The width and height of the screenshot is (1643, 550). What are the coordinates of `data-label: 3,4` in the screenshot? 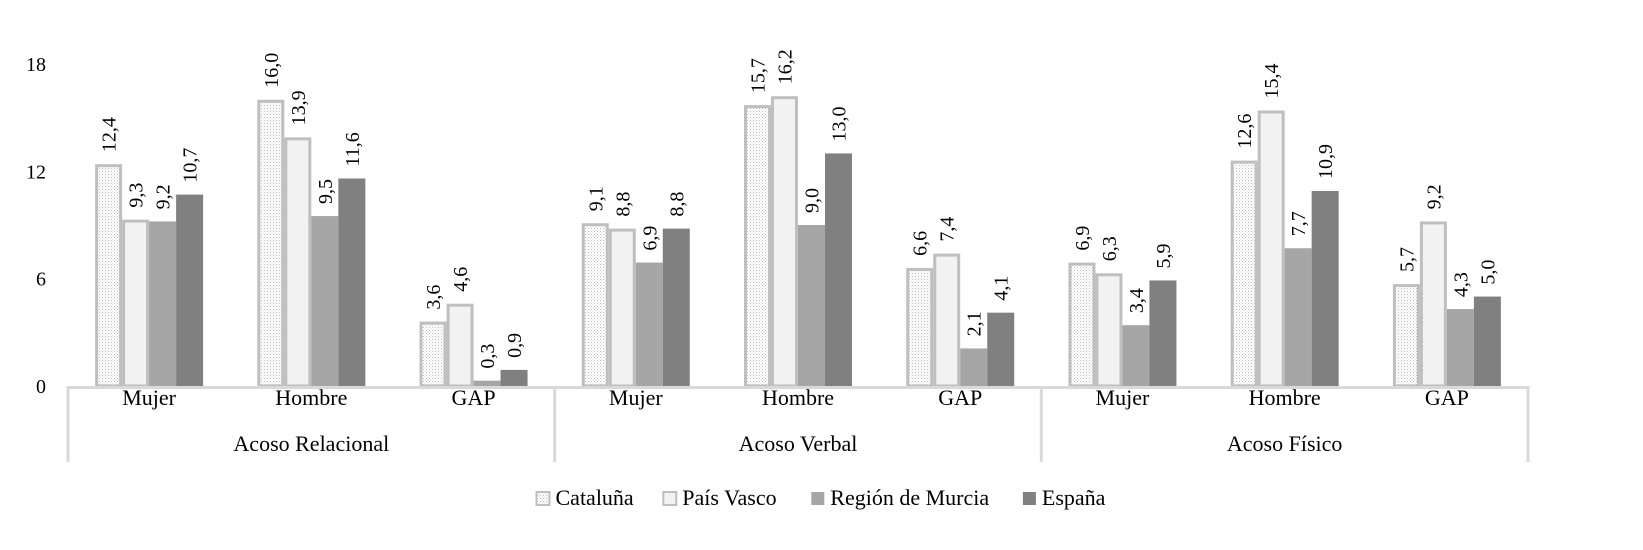 It's located at (1137, 300).